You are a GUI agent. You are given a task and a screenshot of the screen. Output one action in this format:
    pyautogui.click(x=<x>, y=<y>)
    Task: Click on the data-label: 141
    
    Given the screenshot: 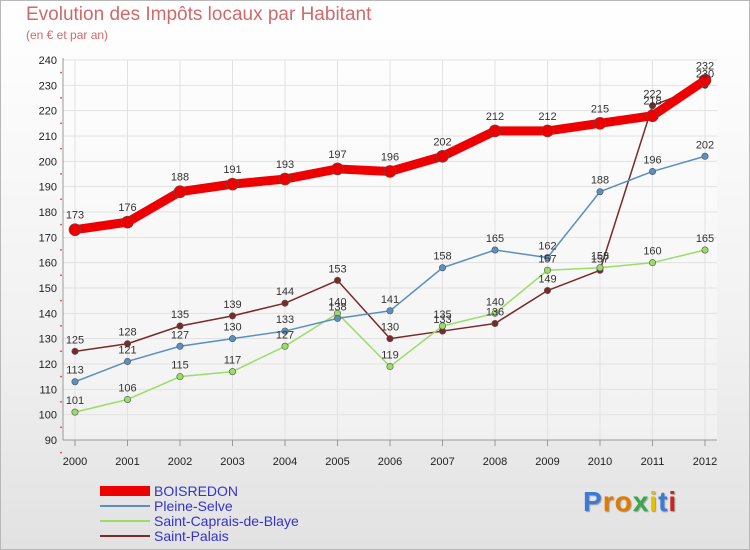 What is the action you would take?
    pyautogui.click(x=390, y=300)
    